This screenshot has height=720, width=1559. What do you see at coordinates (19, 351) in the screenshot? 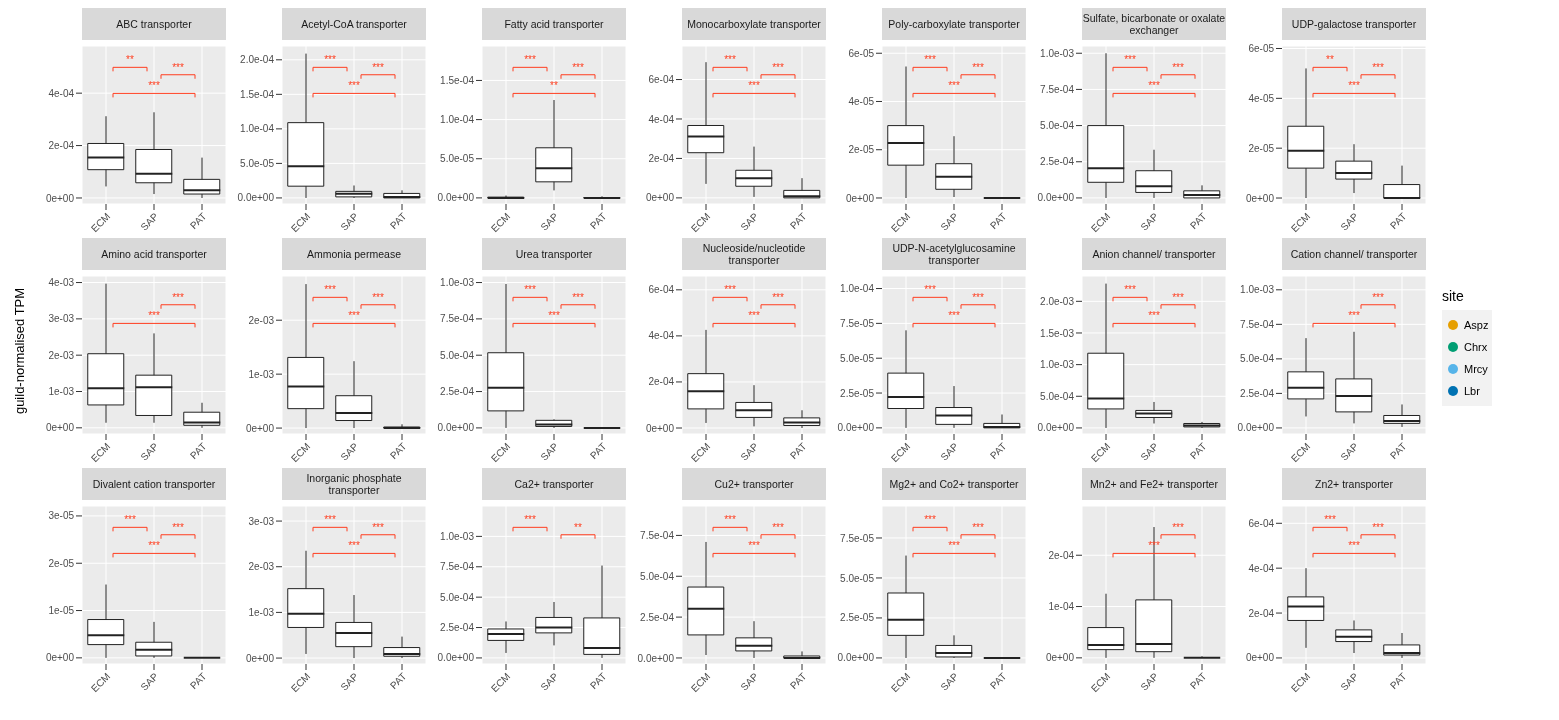
I see `y-axis-title: guild-normalised TPM` at bounding box center [19, 351].